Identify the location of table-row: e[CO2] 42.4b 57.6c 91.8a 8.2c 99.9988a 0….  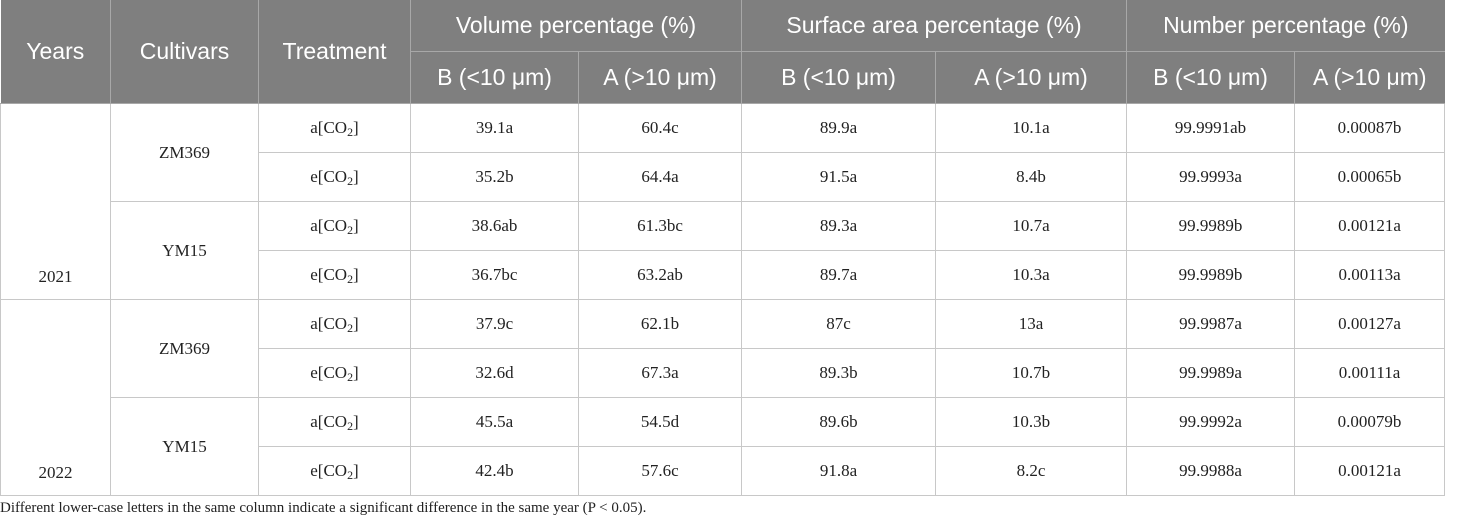
(723, 471).